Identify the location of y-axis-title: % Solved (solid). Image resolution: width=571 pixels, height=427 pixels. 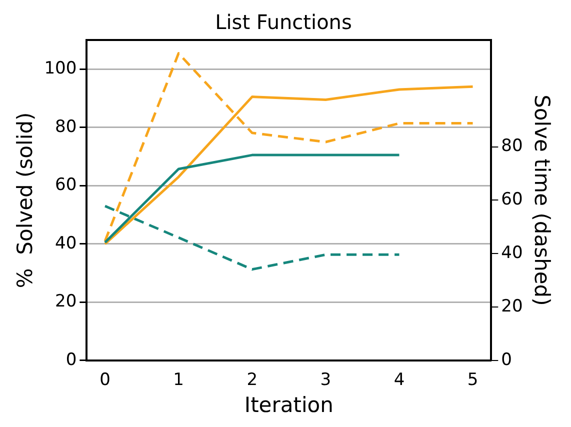
(25, 200).